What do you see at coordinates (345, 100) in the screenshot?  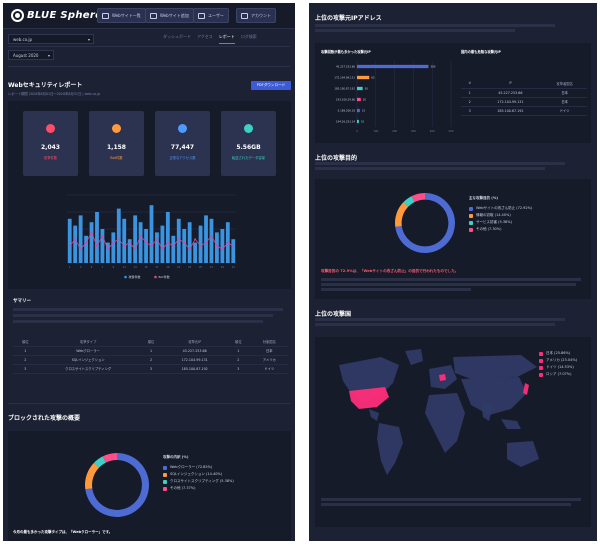 I see `ip-label: 193.106.29.66` at bounding box center [345, 100].